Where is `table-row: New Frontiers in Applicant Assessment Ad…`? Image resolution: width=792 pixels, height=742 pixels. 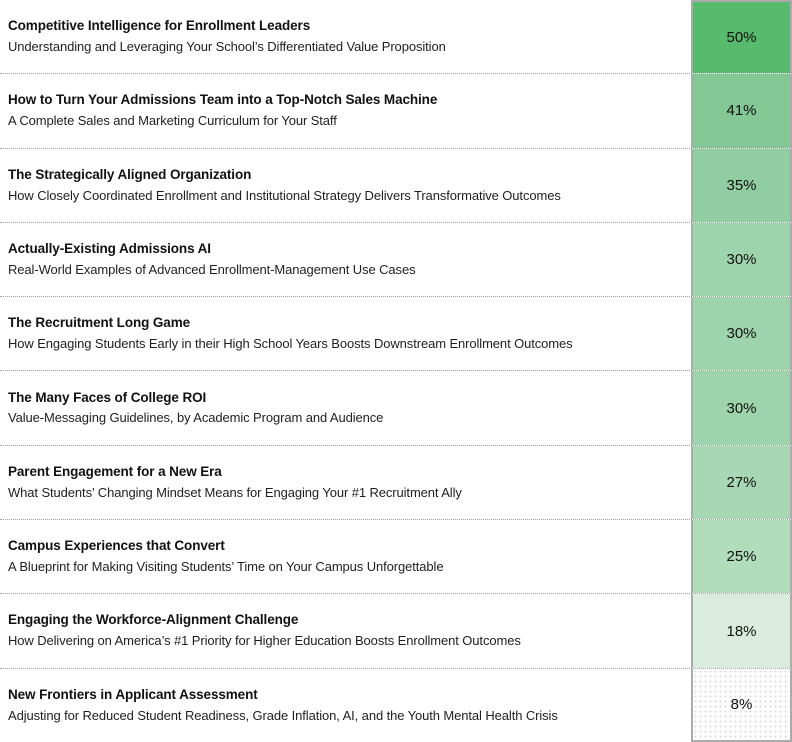
table-row: New Frontiers in Applicant Assessment Ad… is located at coordinates (396, 705).